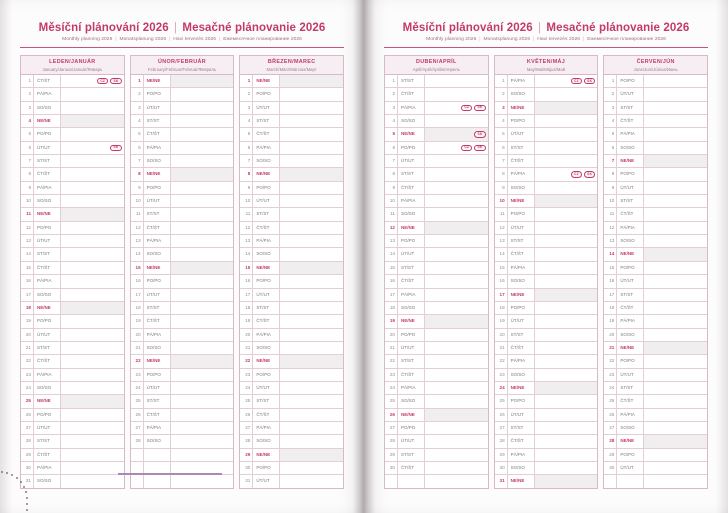  I want to click on day-row: 19 PO/PO, so click(72, 322).